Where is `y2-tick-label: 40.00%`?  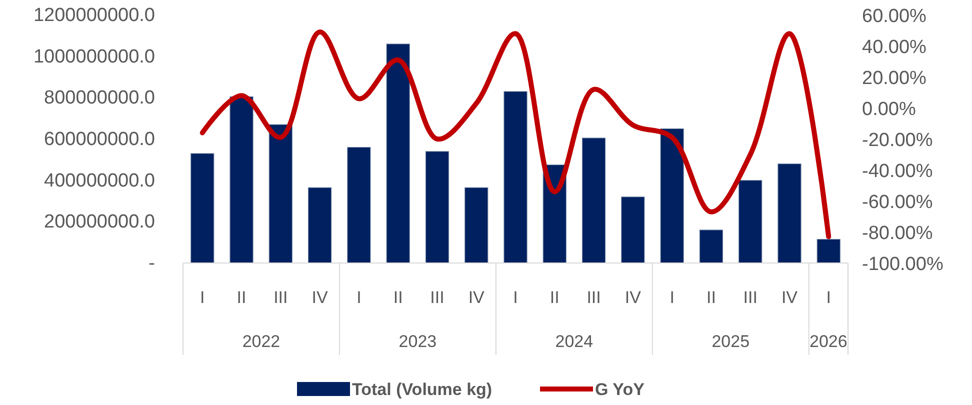
y2-tick-label: 40.00% is located at coordinates (894, 47).